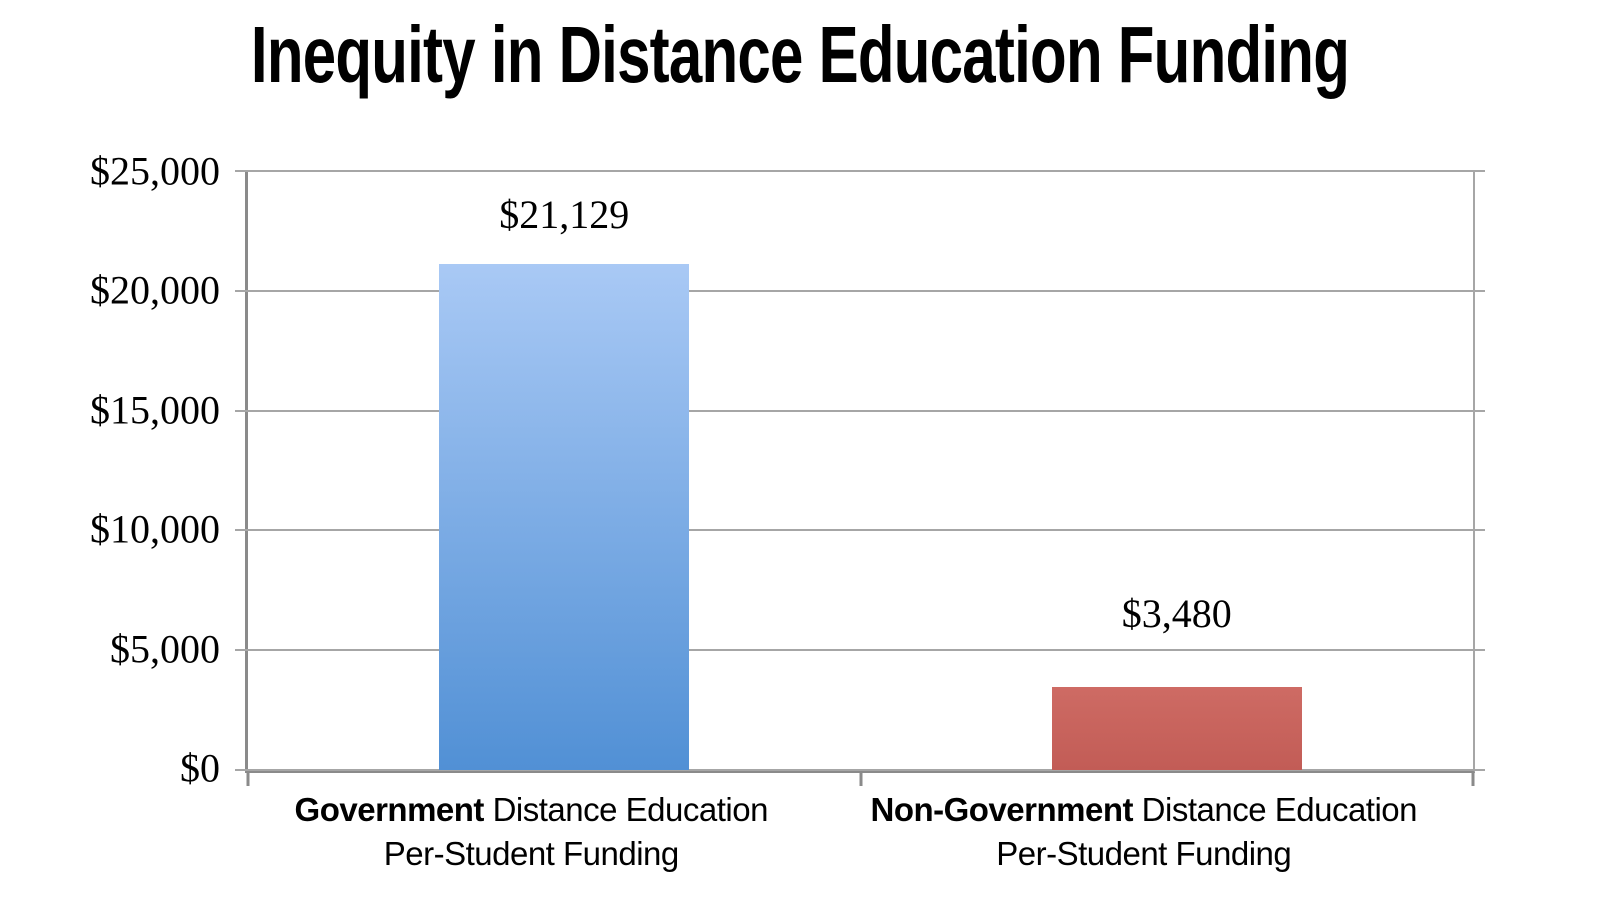  I want to click on chart-title: Inequity in Distance Education Funding, so click(800, 54).